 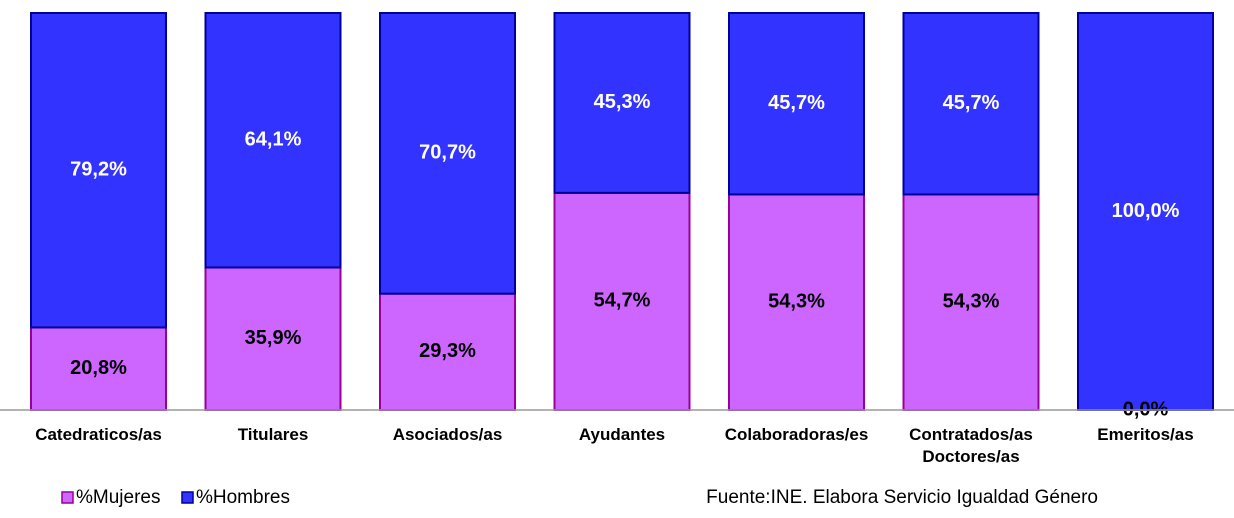 I want to click on x-tick-label: Contratados/as Doctores/as, so click(x=971, y=445).